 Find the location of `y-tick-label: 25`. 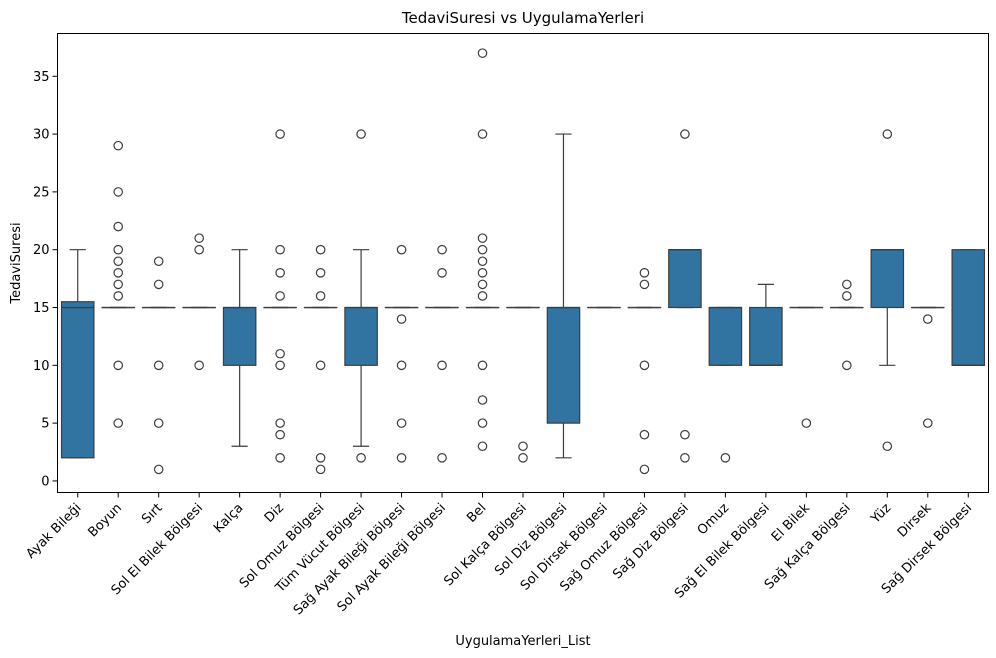

y-tick-label: 25 is located at coordinates (41, 192).